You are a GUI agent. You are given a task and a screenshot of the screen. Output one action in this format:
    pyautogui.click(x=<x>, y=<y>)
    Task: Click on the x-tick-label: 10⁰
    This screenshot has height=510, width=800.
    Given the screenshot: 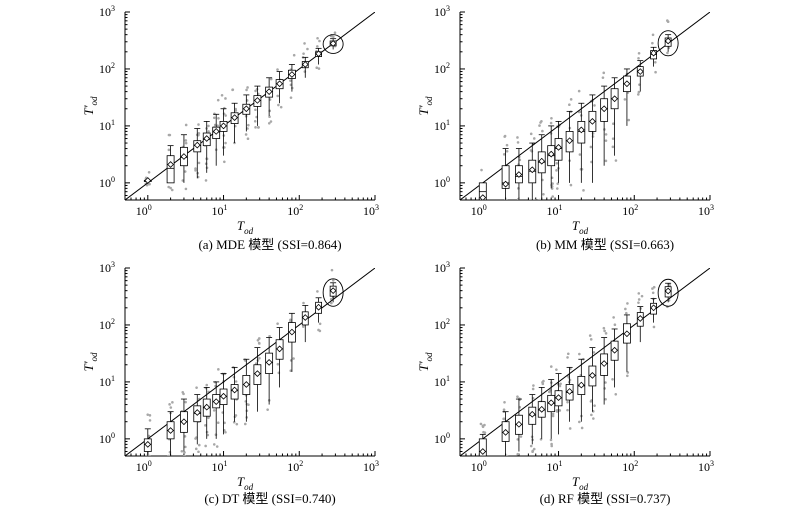 What is the action you would take?
    pyautogui.click(x=479, y=466)
    